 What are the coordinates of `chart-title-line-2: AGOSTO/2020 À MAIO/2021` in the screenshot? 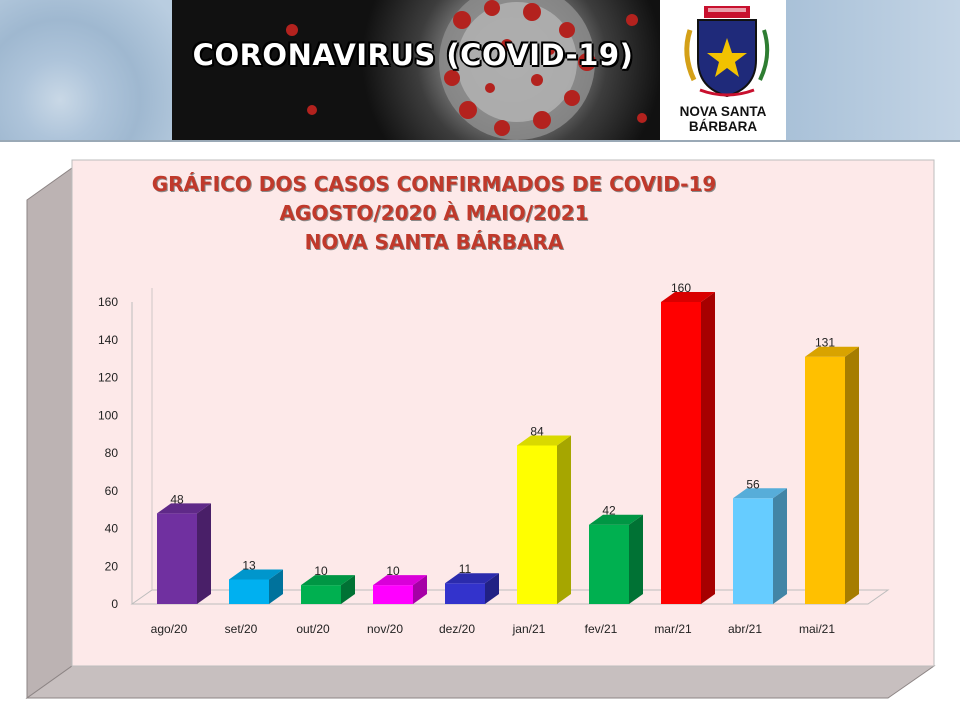 It's located at (434, 213).